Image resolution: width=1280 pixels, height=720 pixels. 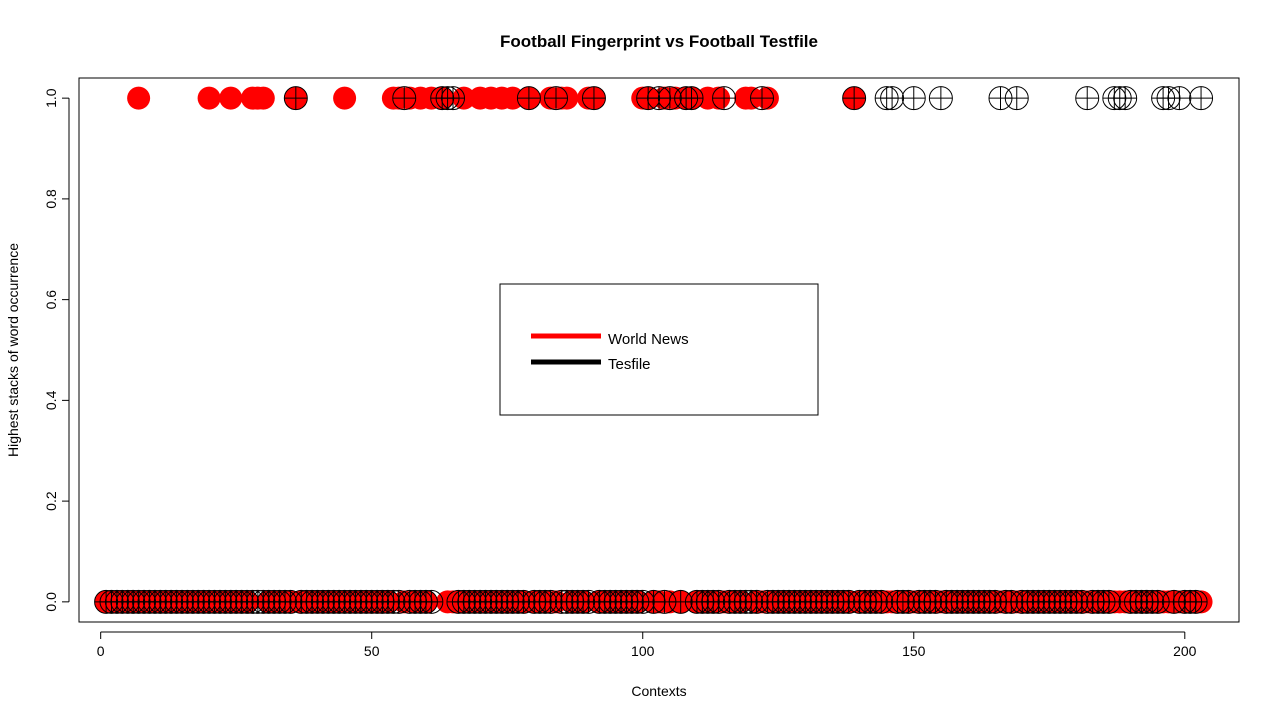 I want to click on x-tick-label: 0, so click(x=101, y=651).